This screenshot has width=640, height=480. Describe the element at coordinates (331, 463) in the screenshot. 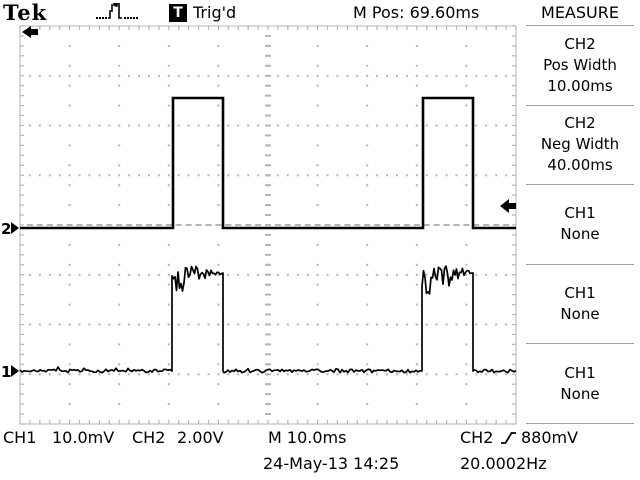

I see `datetime-readout: 24-May-13 14:25` at that location.